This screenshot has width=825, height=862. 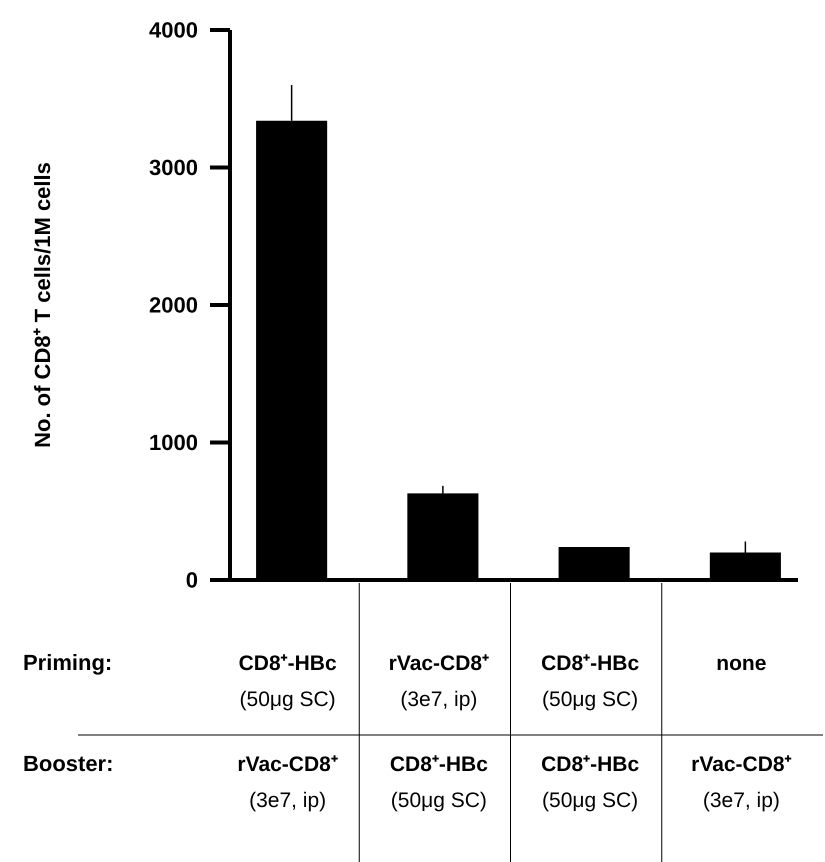 What do you see at coordinates (173, 305) in the screenshot?
I see `y-tick-label: 2000` at bounding box center [173, 305].